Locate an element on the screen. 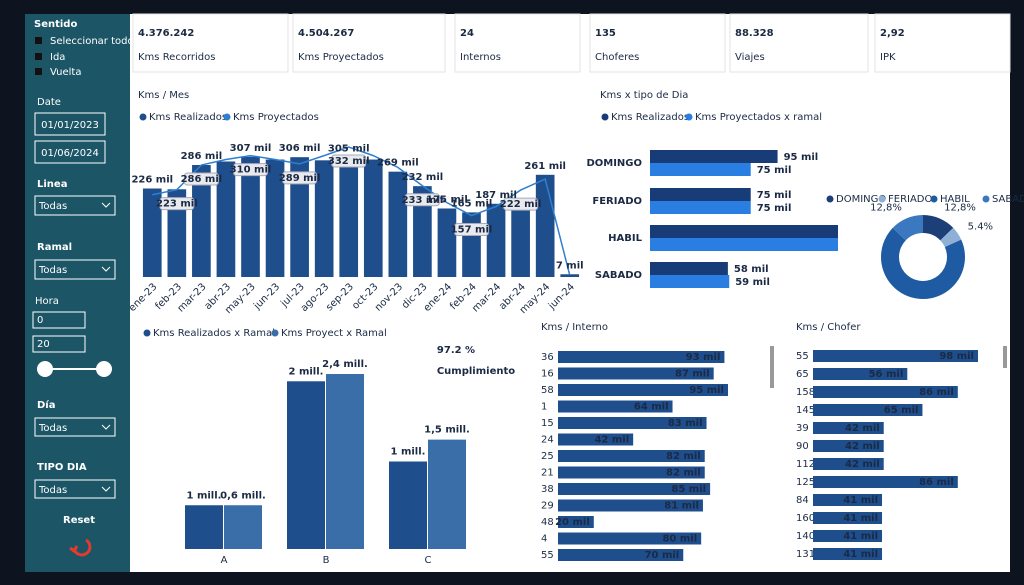 Image resolution: width=1024 pixels, height=585 pixels. kpi-value: 88.328 is located at coordinates (754, 33).